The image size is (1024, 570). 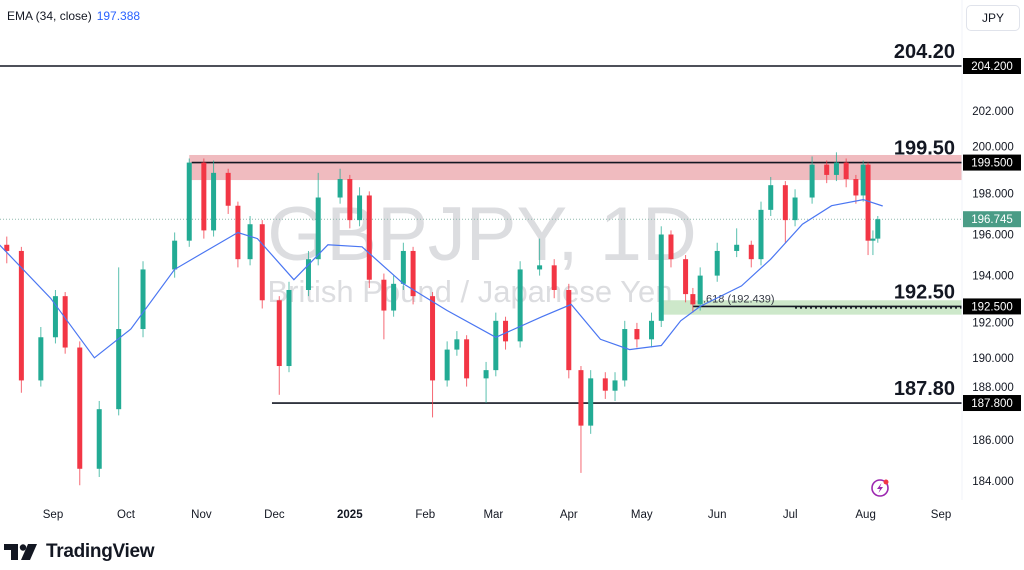 I want to click on time-axis-tick: May, so click(x=642, y=515).